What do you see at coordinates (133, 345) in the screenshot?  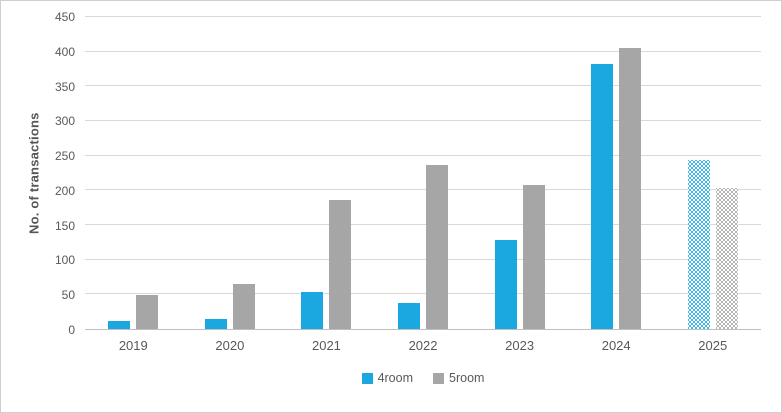 I see `x-tick-label-2019: 2019` at bounding box center [133, 345].